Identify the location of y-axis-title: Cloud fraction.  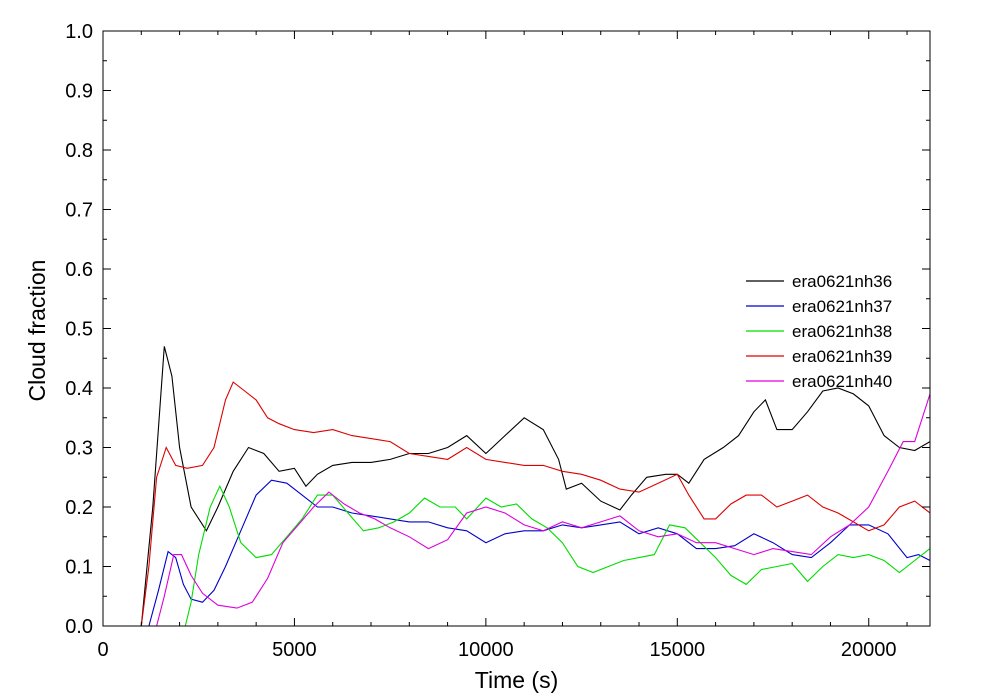
(37, 331).